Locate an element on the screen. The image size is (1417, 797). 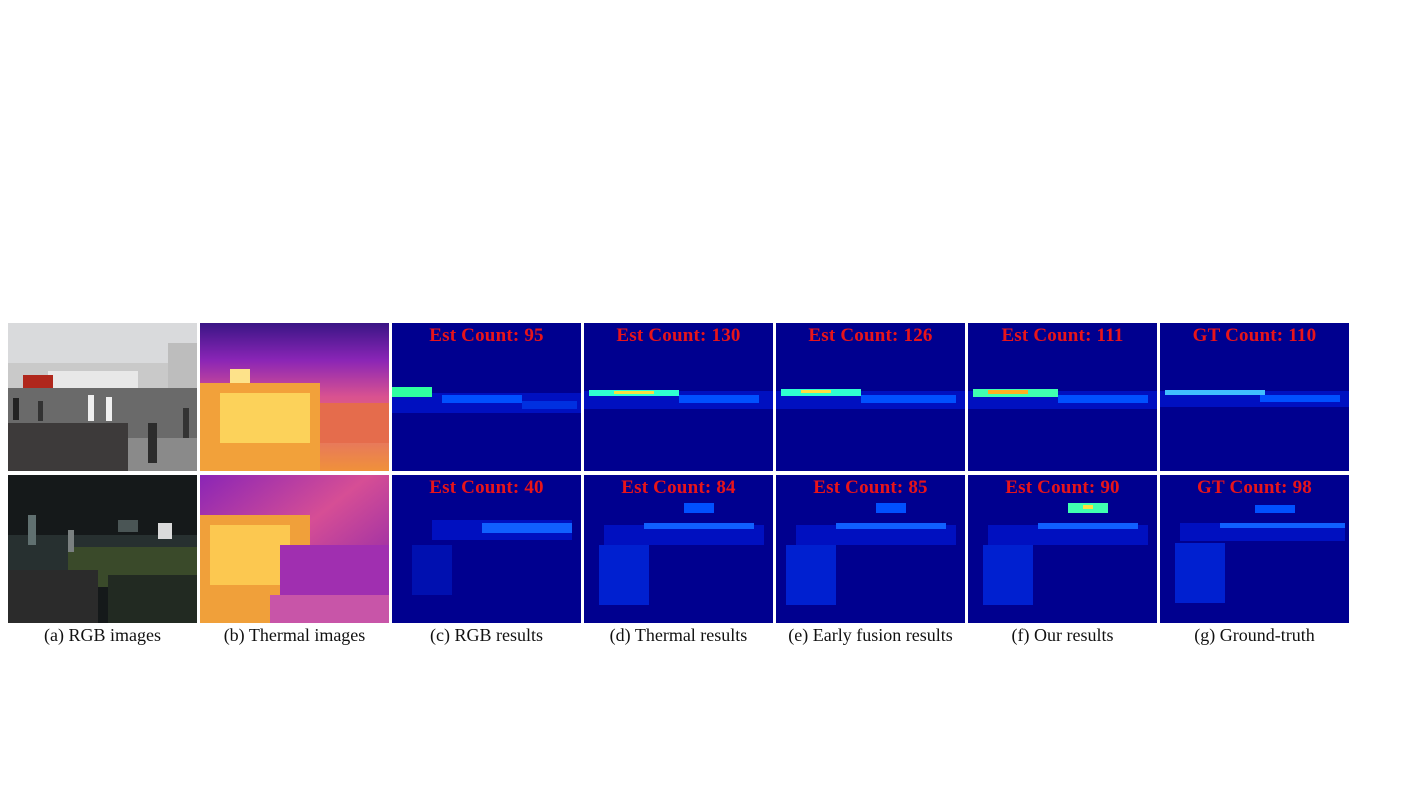
est-count-label: Est Count: 126 is located at coordinates (870, 335).